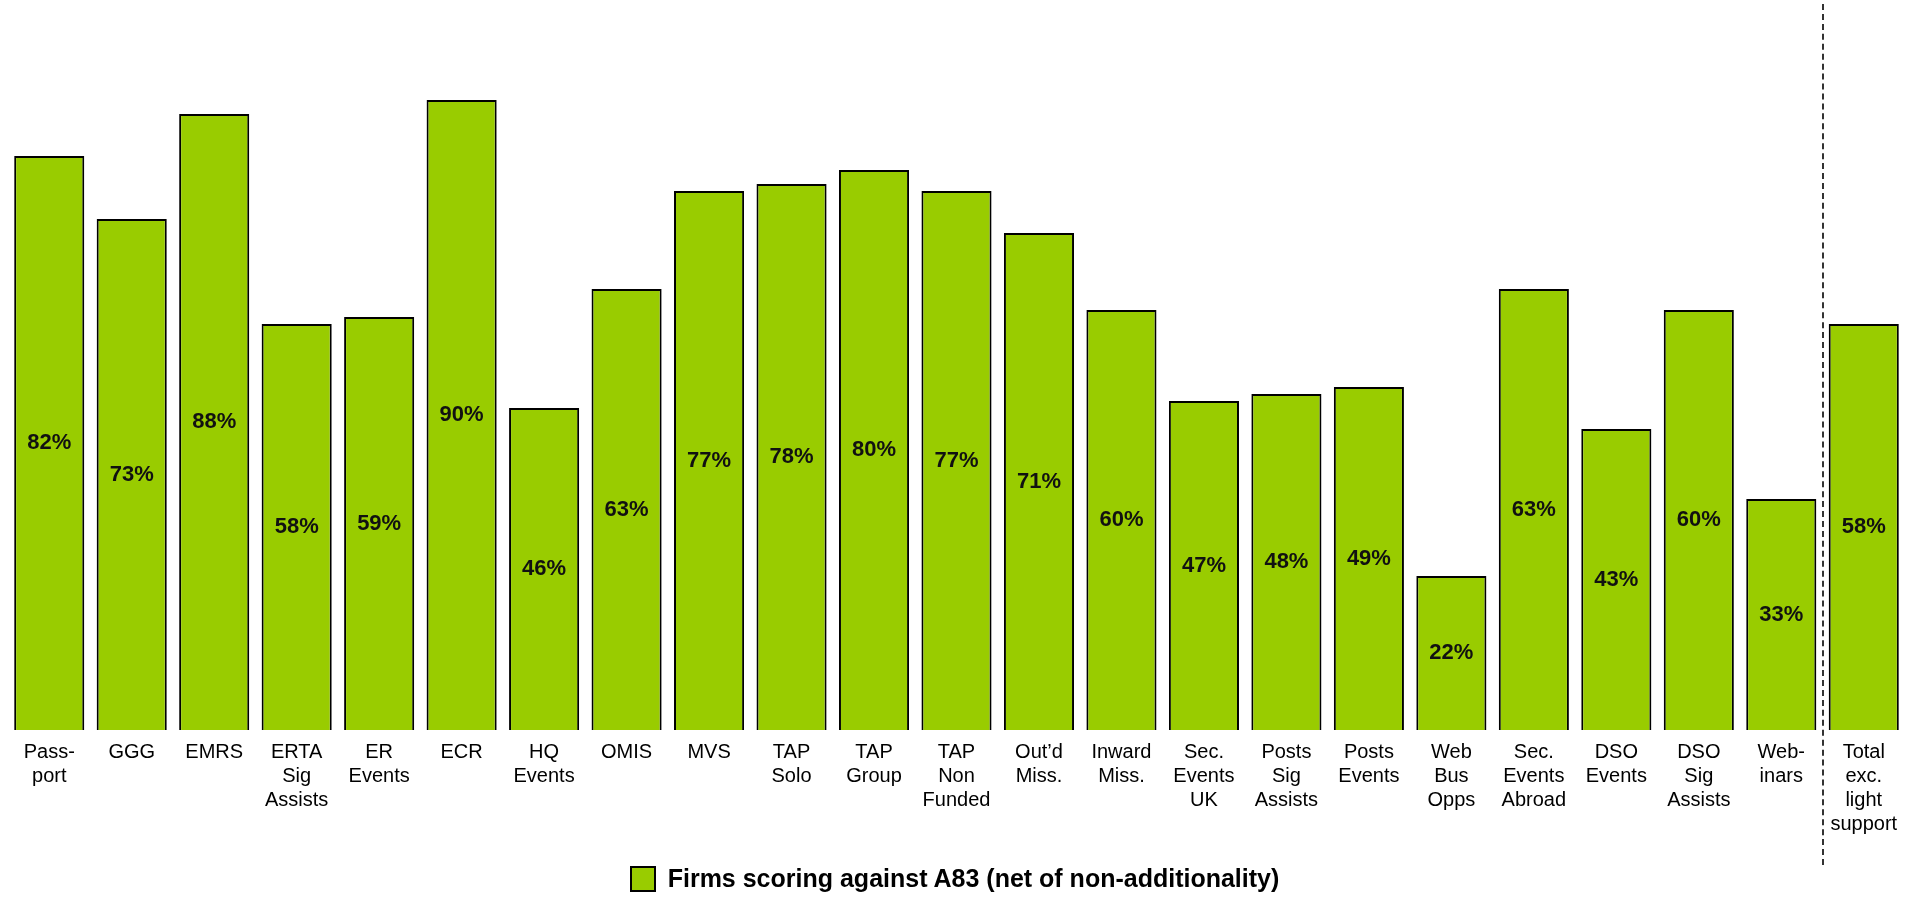 The width and height of the screenshot is (1909, 916). Describe the element at coordinates (379, 522) in the screenshot. I see `data-label: 59%` at that location.